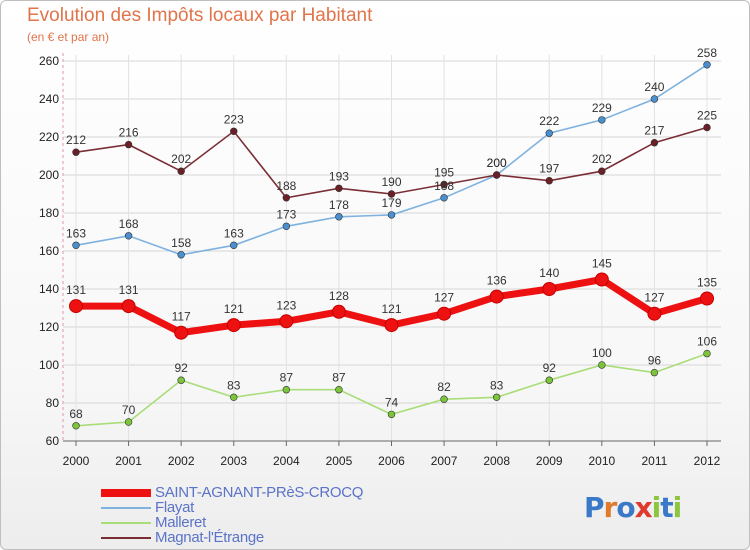 Image resolution: width=750 pixels, height=550 pixels. Describe the element at coordinates (497, 163) in the screenshot. I see `data-label: 200` at that location.